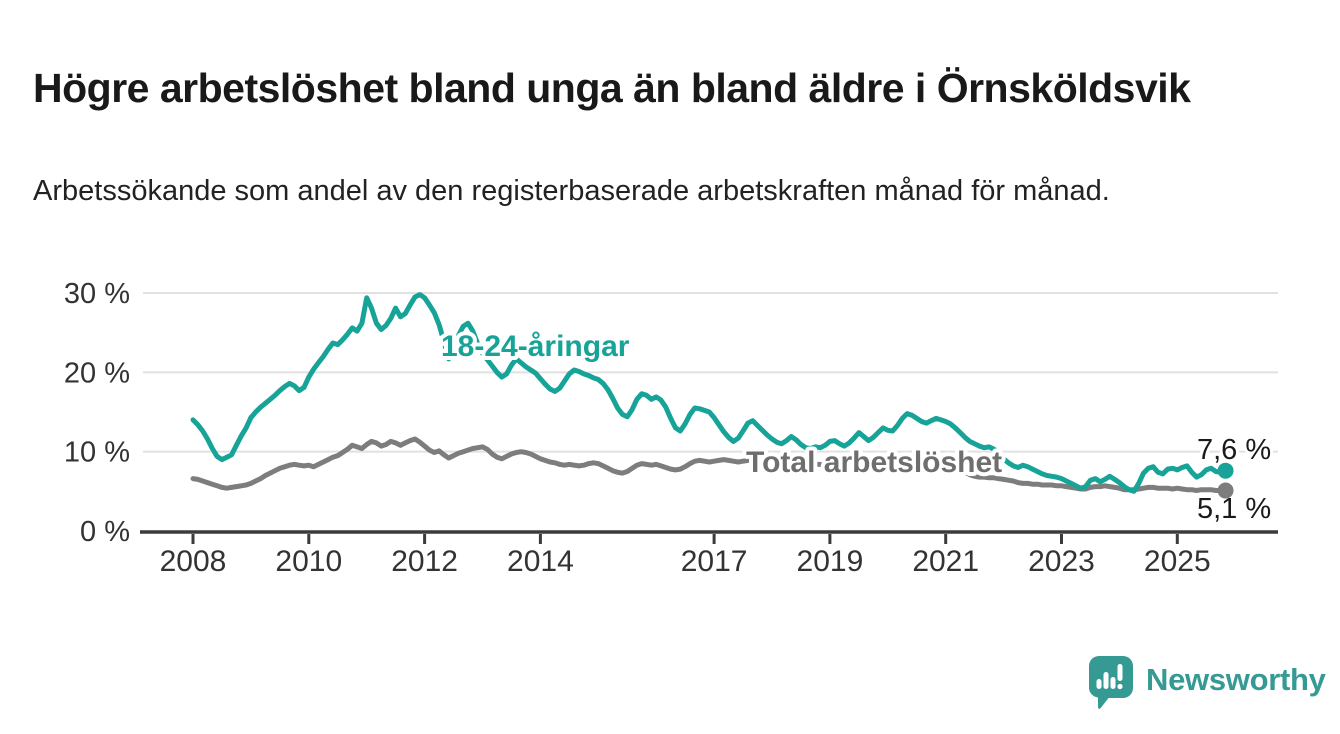 The width and height of the screenshot is (1340, 734). I want to click on y-axis-labels: 0 % 10 % 20 % 30 %, so click(97, 413).